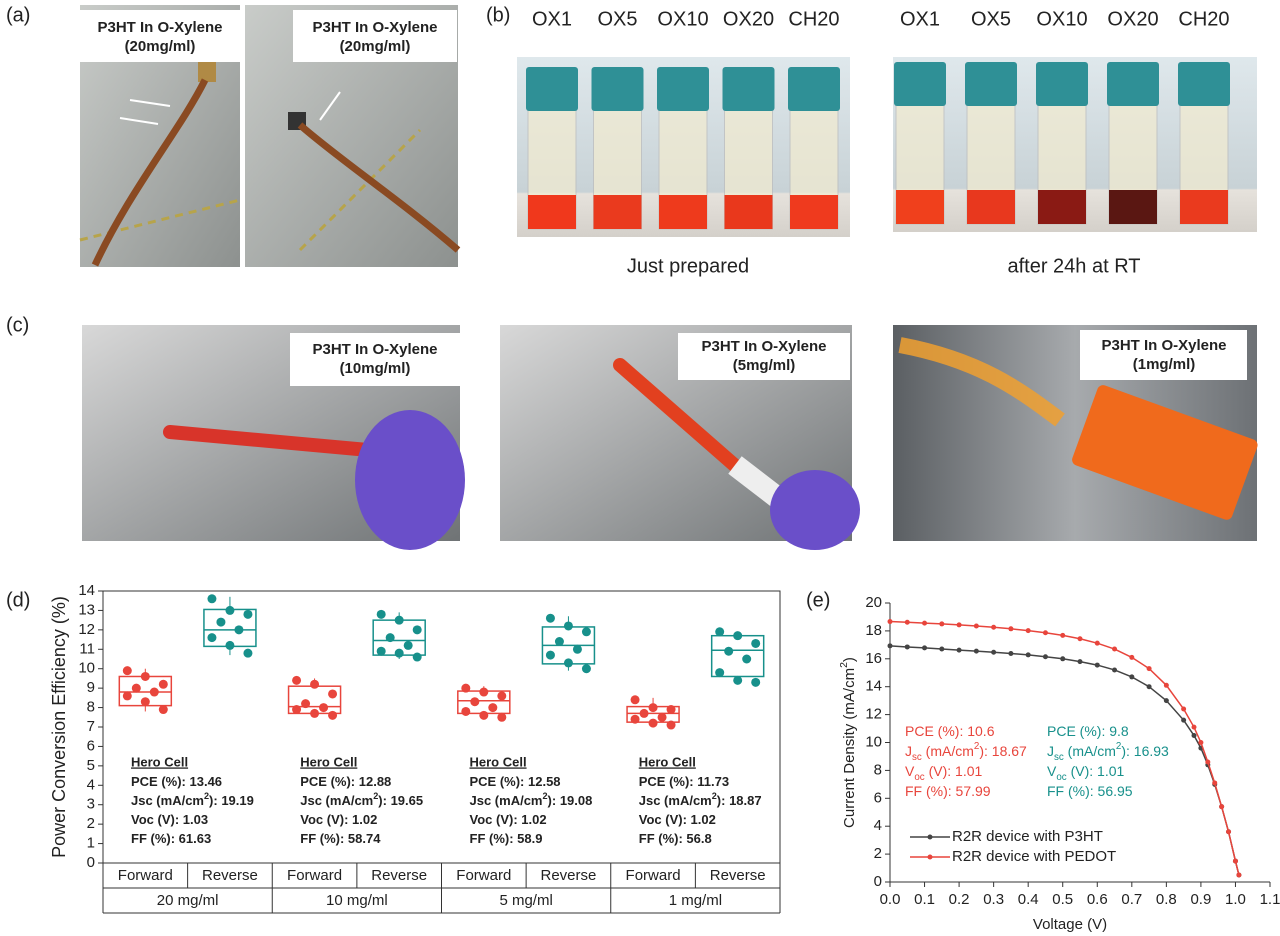 The image size is (1280, 936). I want to click on vial-liquid, so click(683, 212).